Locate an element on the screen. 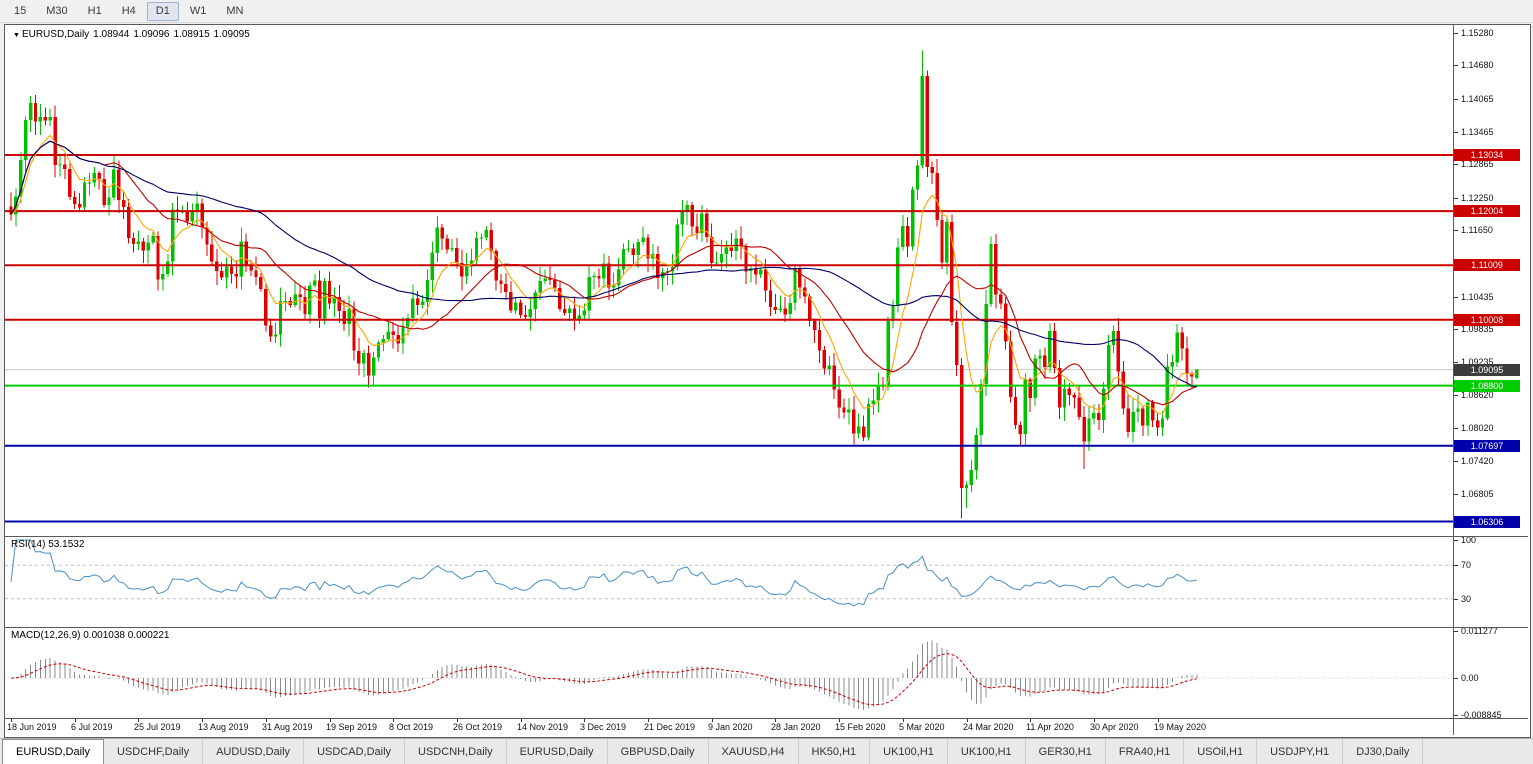  price-axis-label: -0.008845 is located at coordinates (1481, 714).